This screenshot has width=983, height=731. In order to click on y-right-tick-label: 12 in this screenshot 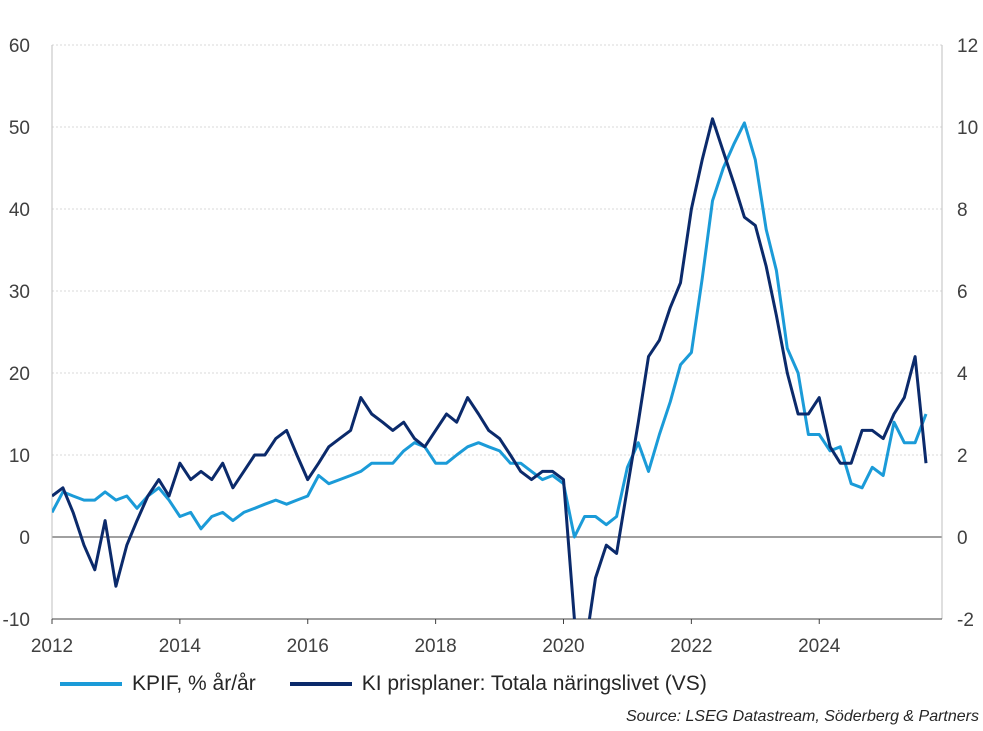, I will do `click(967, 46)`.